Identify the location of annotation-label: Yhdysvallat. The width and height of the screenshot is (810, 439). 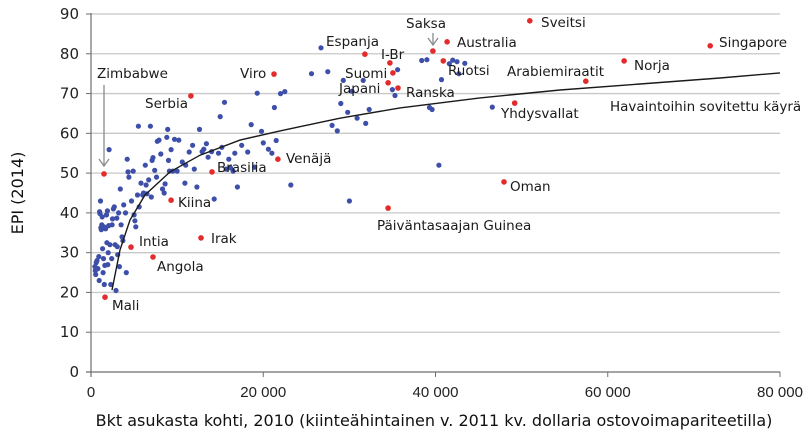
(539, 114).